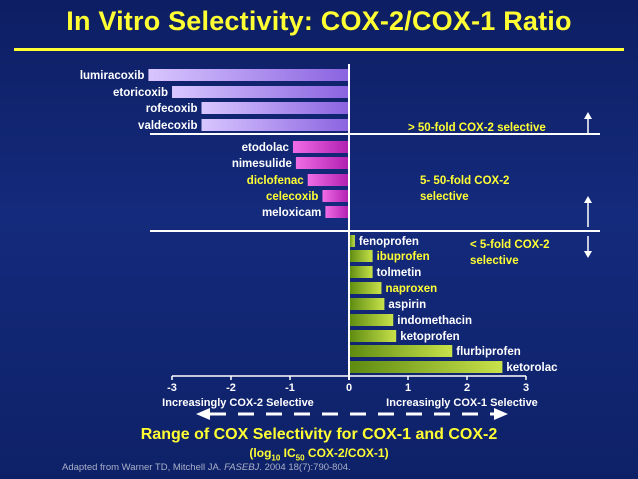  Describe the element at coordinates (260, 453) in the screenshot. I see `subcaption-pre: (log` at that location.